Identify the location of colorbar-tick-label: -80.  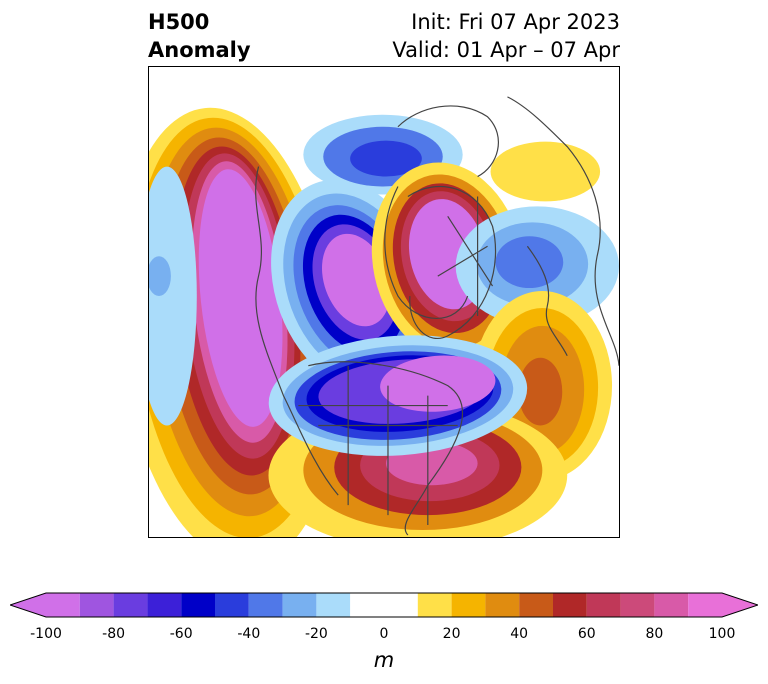
(114, 634).